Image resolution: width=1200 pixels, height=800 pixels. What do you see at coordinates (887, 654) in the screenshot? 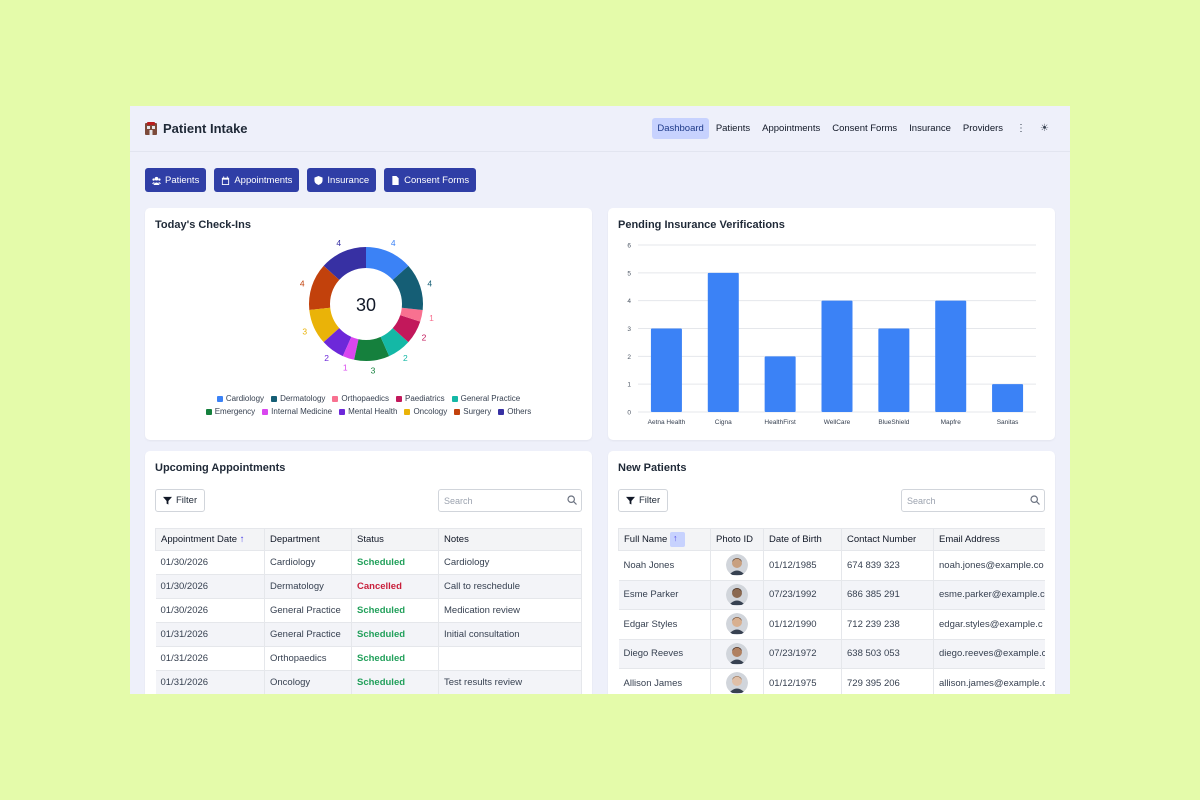
I see `cell-contact-number: 638 503 053` at bounding box center [887, 654].